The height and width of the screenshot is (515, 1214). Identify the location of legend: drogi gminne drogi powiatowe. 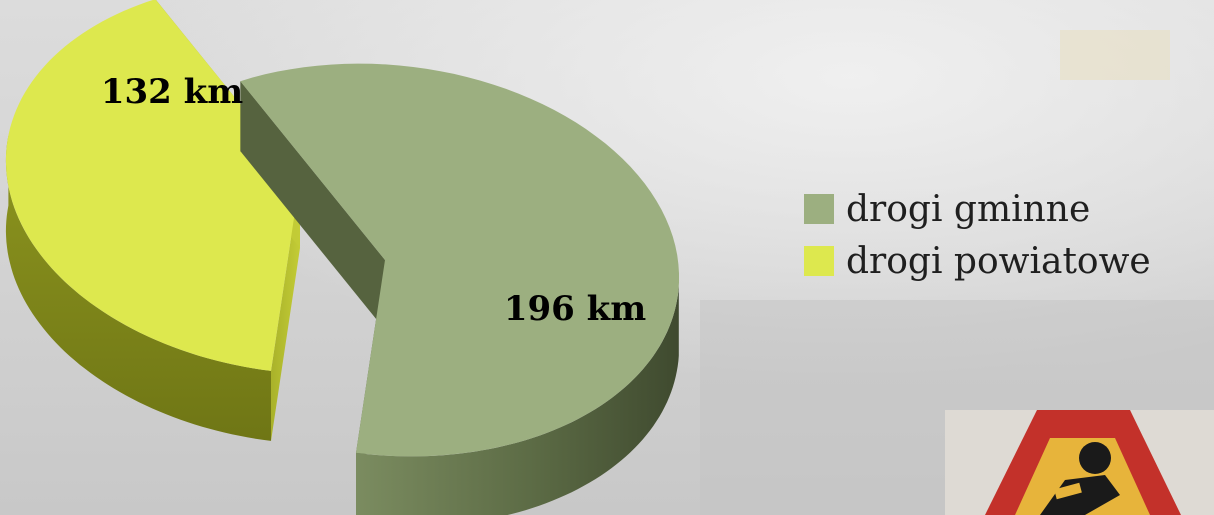
(977, 235).